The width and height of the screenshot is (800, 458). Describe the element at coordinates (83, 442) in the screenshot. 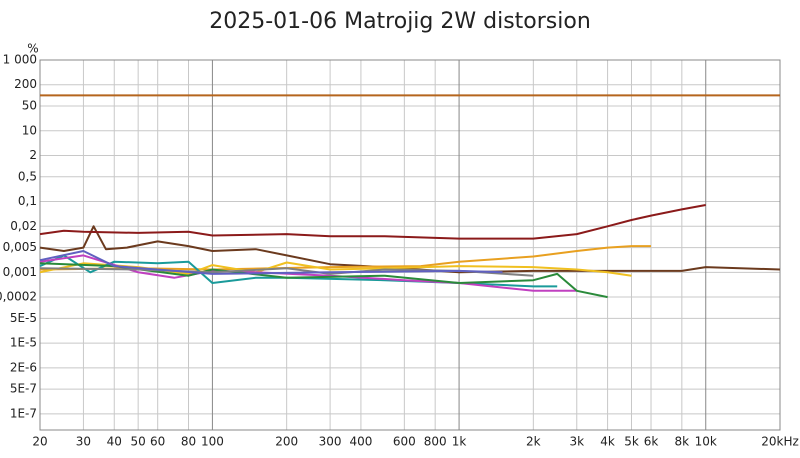

I see `x-tick-label: 30` at that location.